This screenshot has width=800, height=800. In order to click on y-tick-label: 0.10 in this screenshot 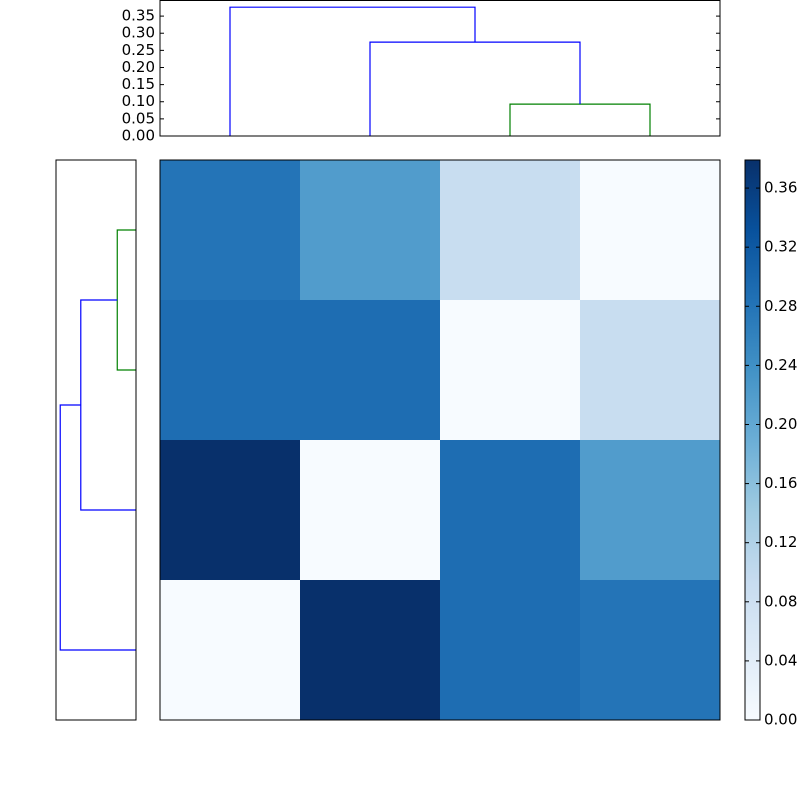, I will do `click(138, 101)`.